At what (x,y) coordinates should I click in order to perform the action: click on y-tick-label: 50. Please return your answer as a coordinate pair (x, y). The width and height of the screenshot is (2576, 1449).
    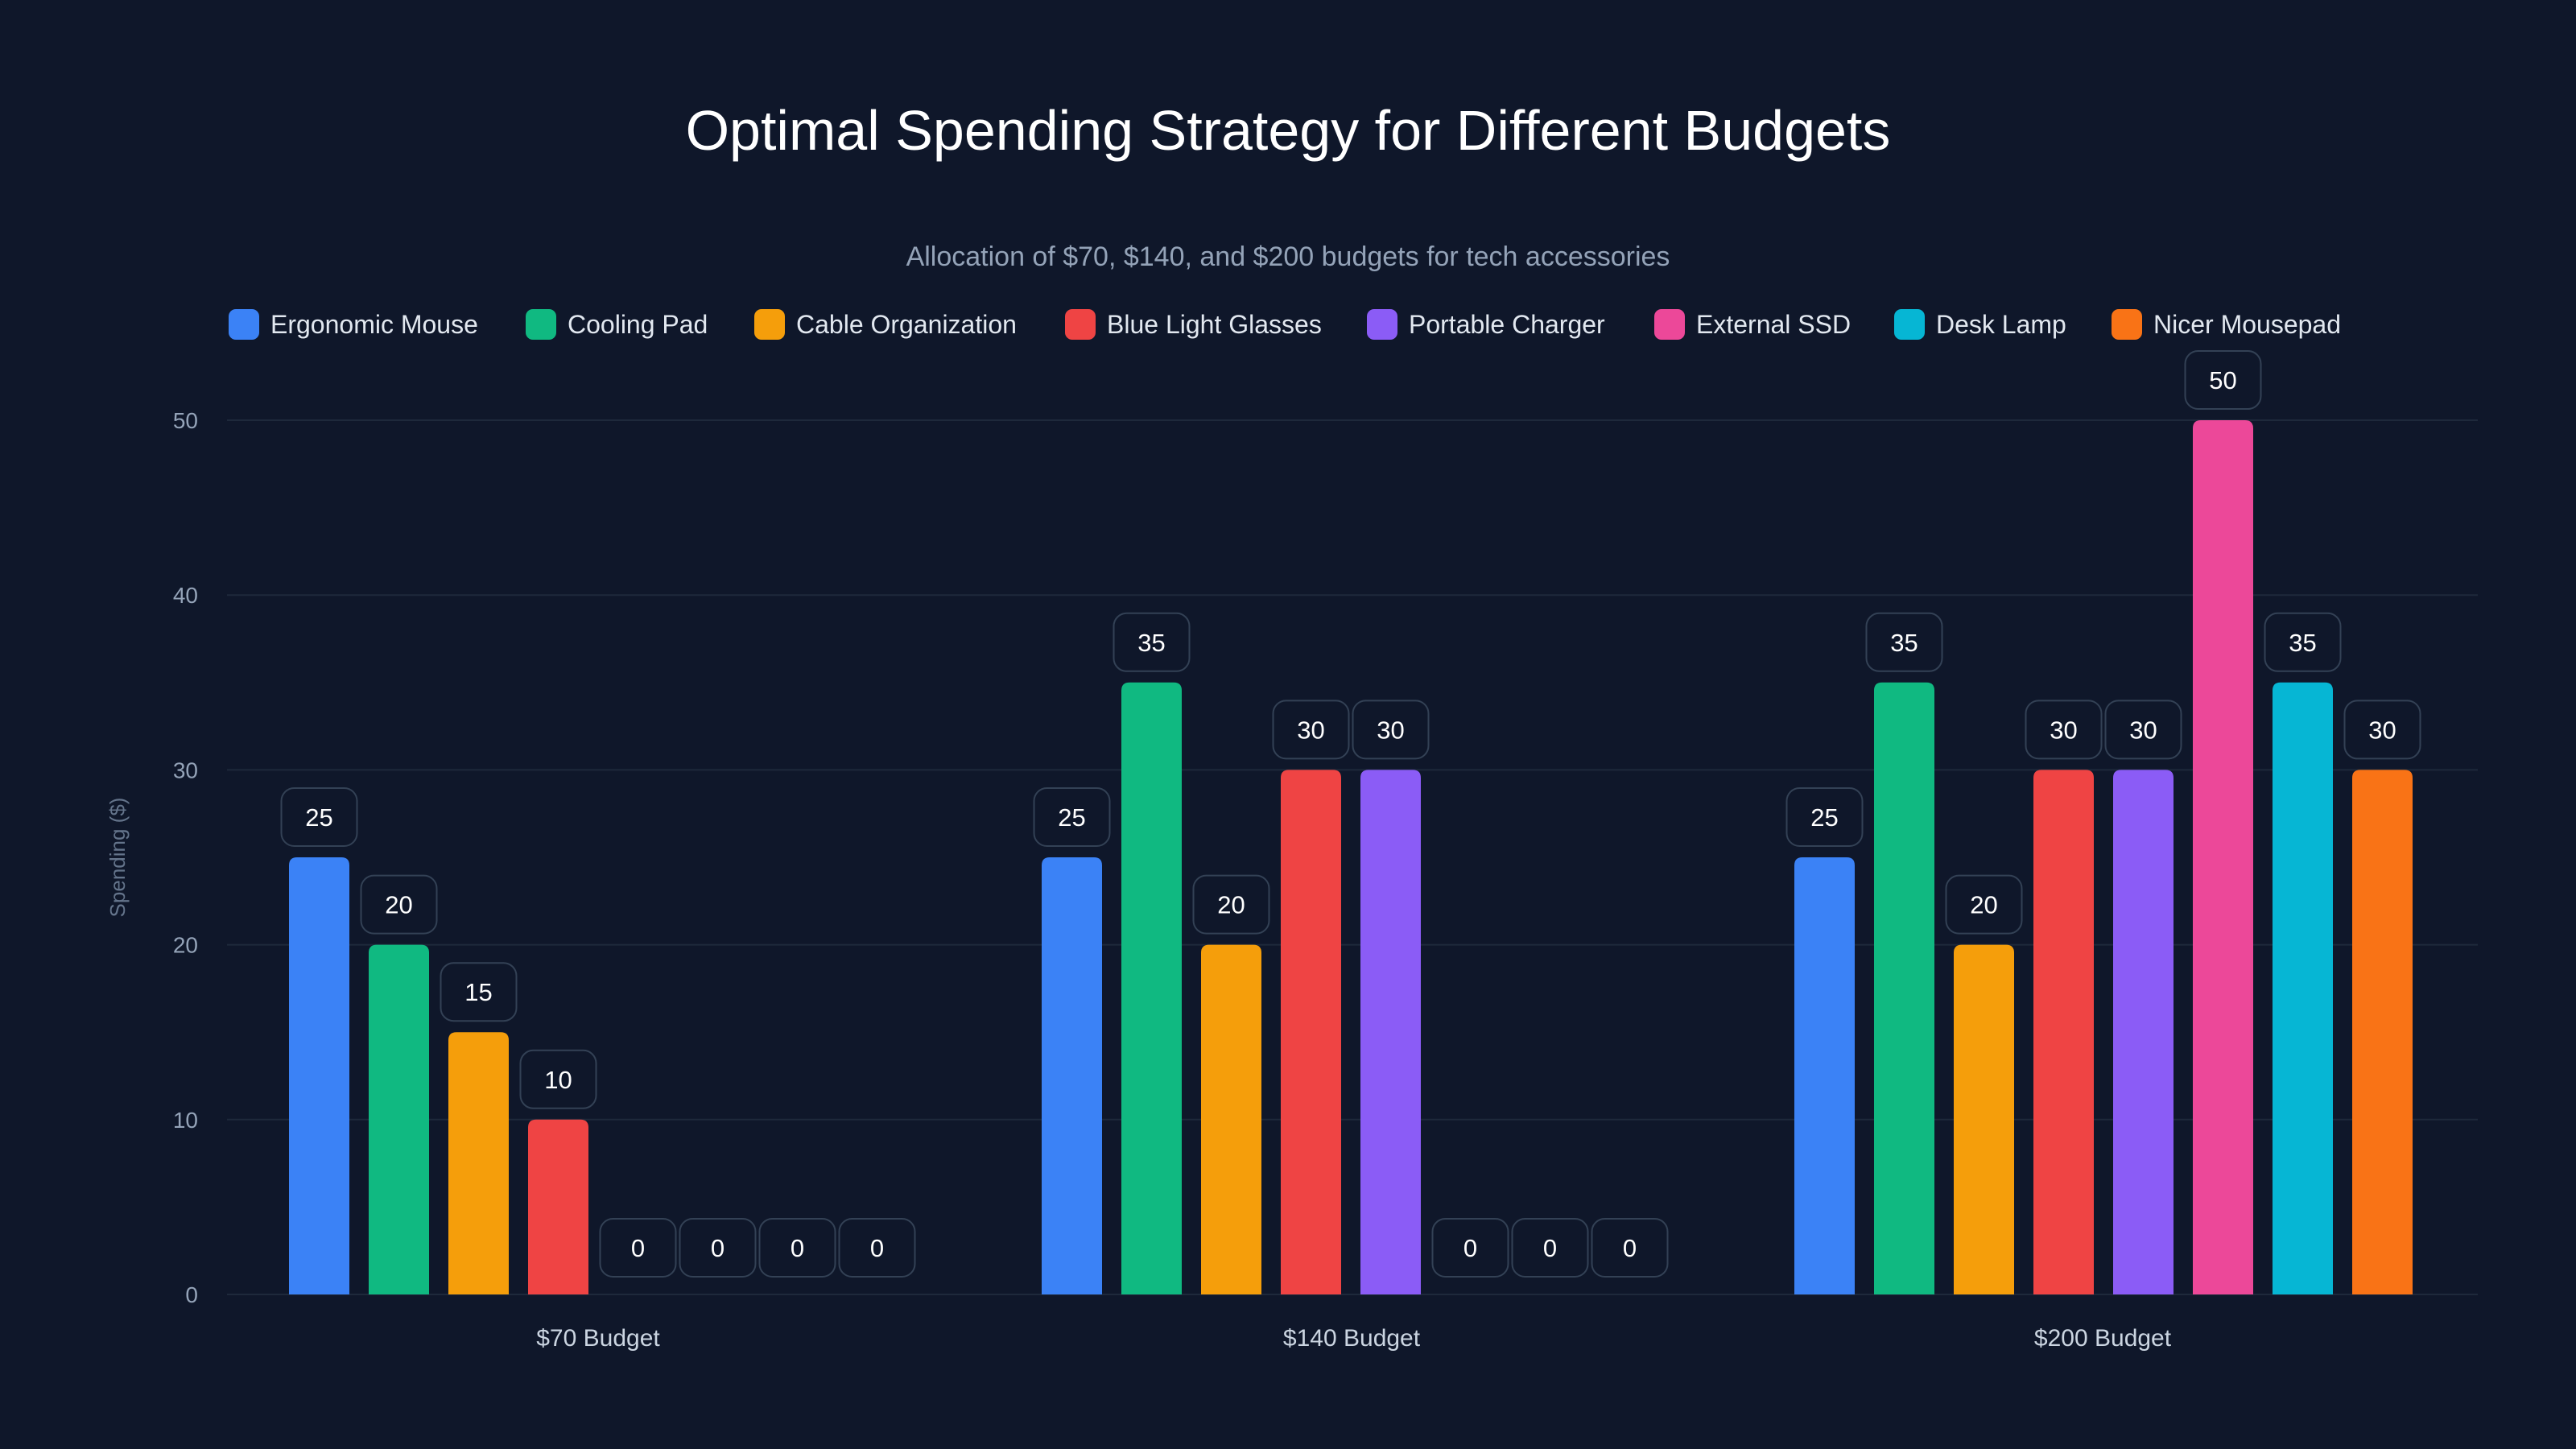
    Looking at the image, I should click on (185, 421).